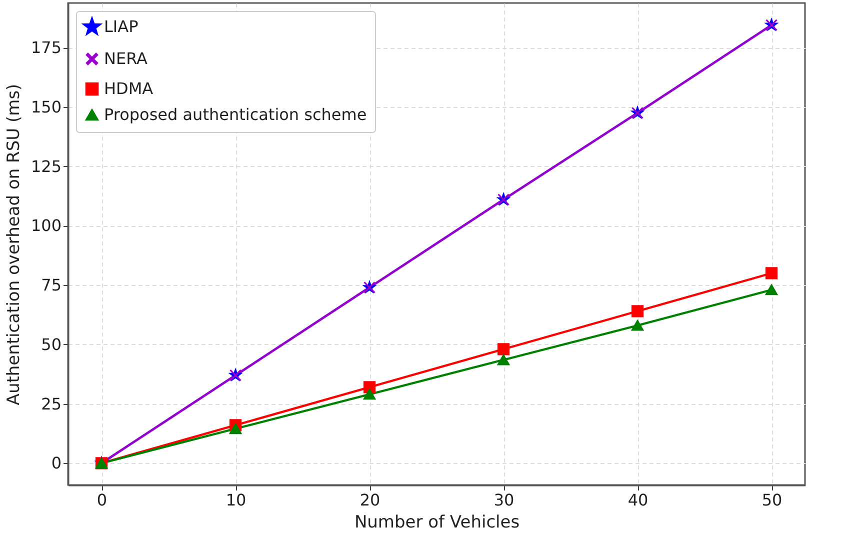  What do you see at coordinates (51, 285) in the screenshot?
I see `y-tick-label: 75` at bounding box center [51, 285].